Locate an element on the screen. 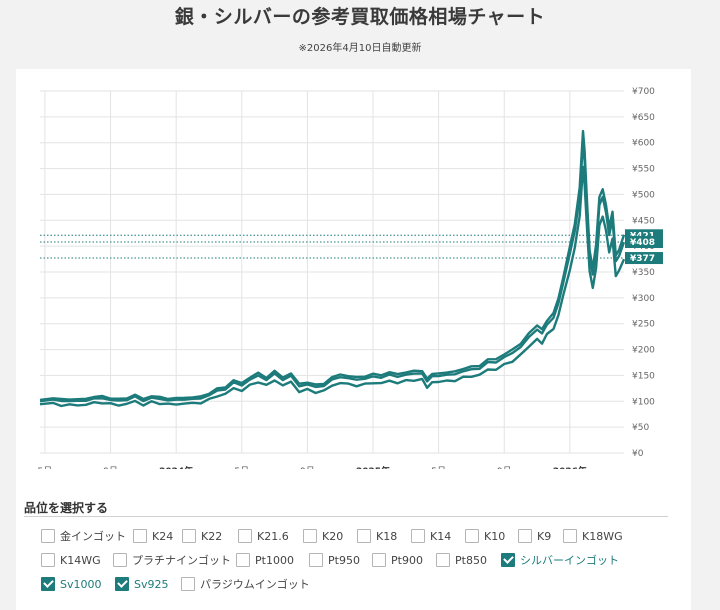 This screenshot has height=610, width=720. y-tick-label: ¥250 is located at coordinates (643, 325).